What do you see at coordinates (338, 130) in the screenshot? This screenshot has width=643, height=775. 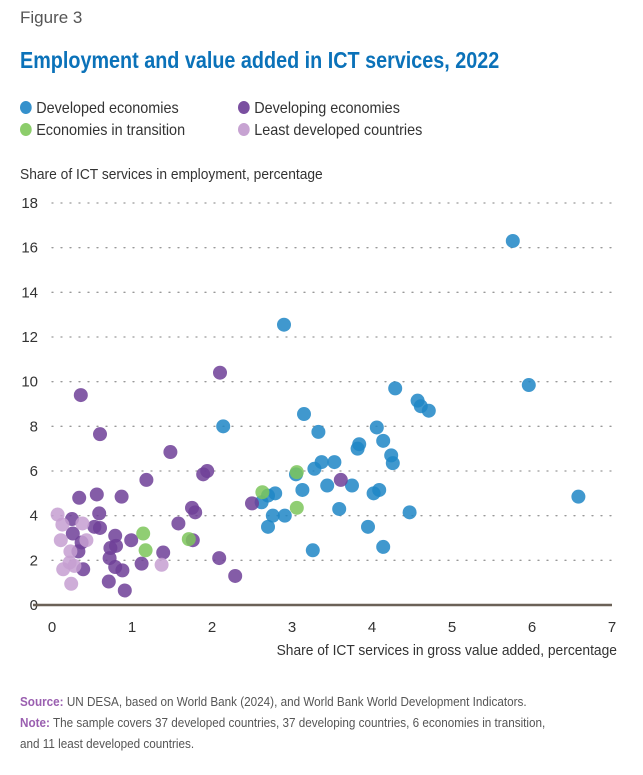 I see `legend-label: Least developed countries` at bounding box center [338, 130].